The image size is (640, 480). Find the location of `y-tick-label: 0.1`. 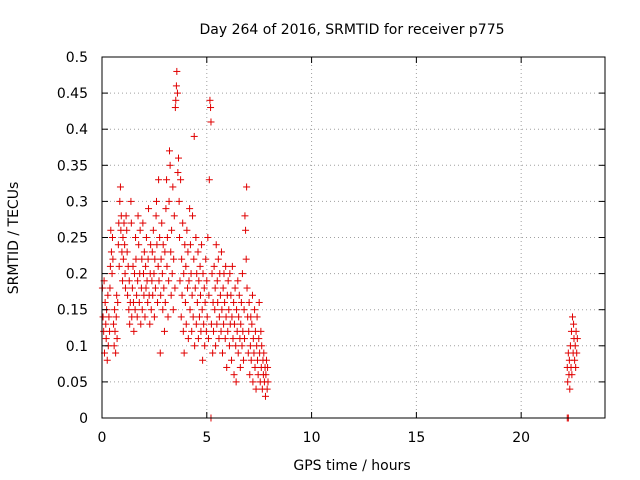

y-tick-label: 0.1 is located at coordinates (77, 347).